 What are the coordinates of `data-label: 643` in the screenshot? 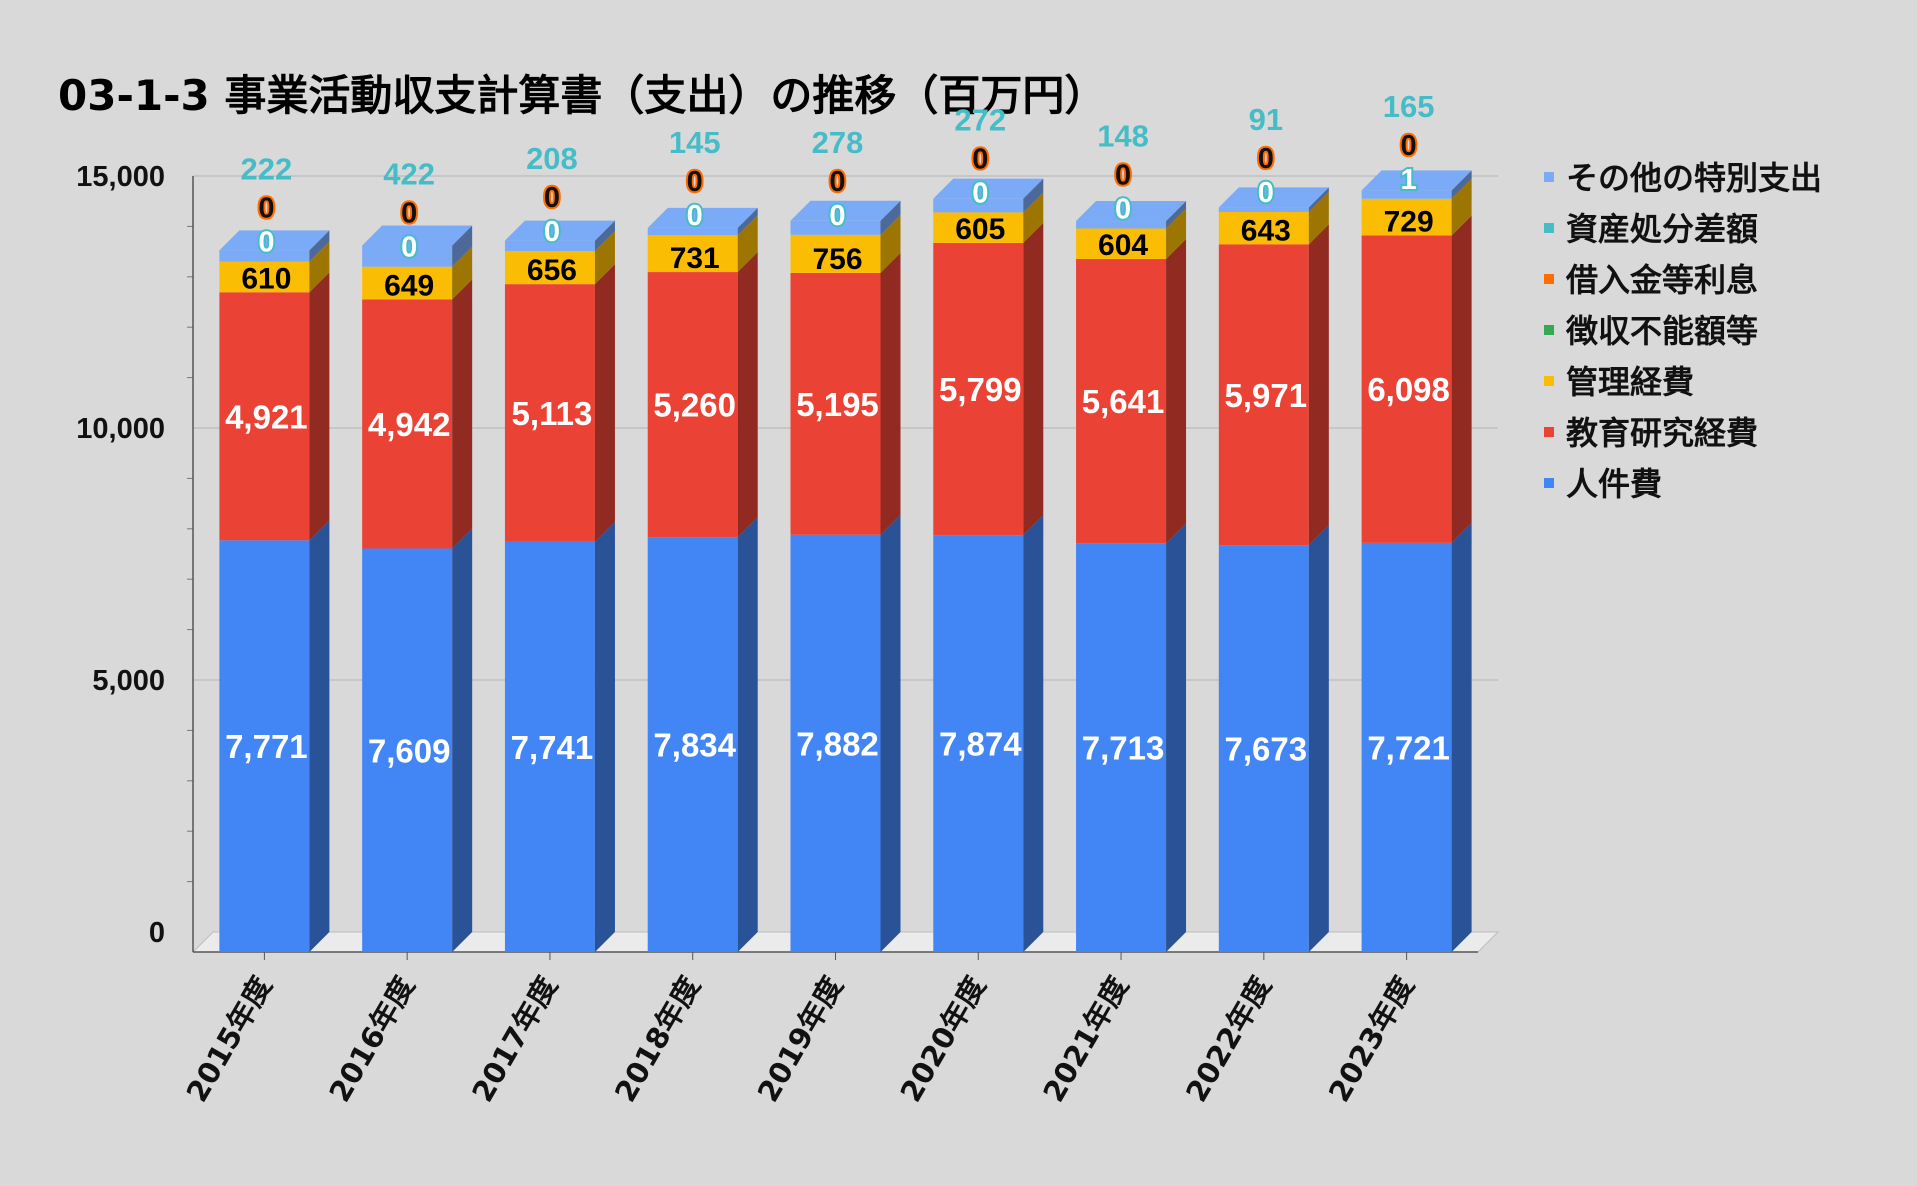 It's located at (1266, 230).